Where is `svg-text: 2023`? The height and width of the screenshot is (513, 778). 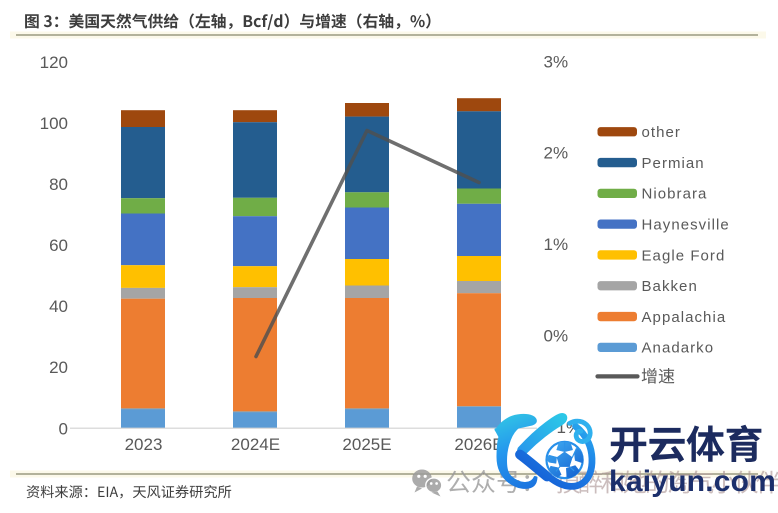
svg-text: 2023 is located at coordinates (144, 444).